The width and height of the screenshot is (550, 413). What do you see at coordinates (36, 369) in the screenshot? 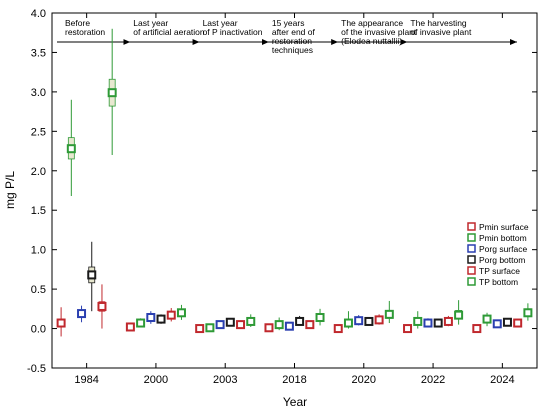
I see `y-tick-label: -0.5` at bounding box center [36, 369].